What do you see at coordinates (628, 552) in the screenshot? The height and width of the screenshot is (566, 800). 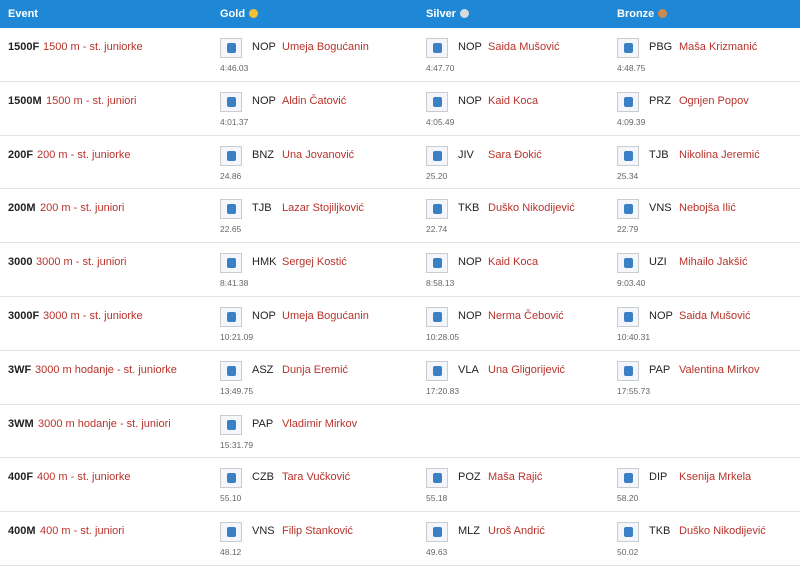 I see `result-time: 50.02` at bounding box center [628, 552].